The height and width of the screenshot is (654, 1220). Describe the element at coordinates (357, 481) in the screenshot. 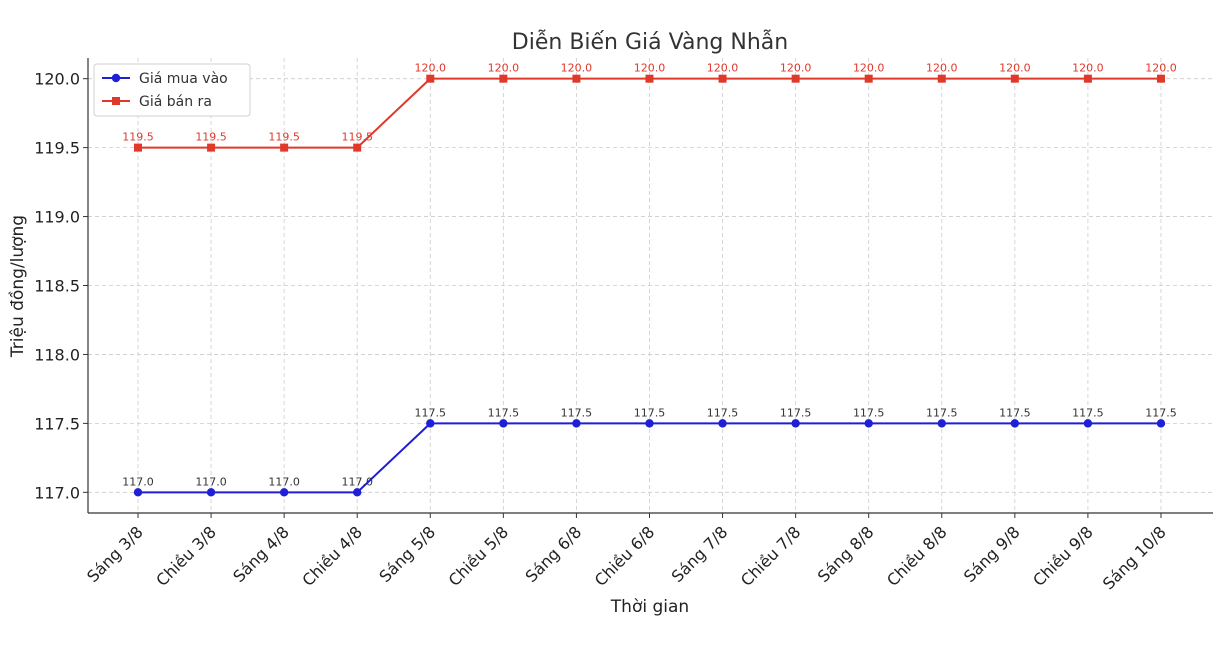

I see `series-0-data-label-3: 117.0` at that location.